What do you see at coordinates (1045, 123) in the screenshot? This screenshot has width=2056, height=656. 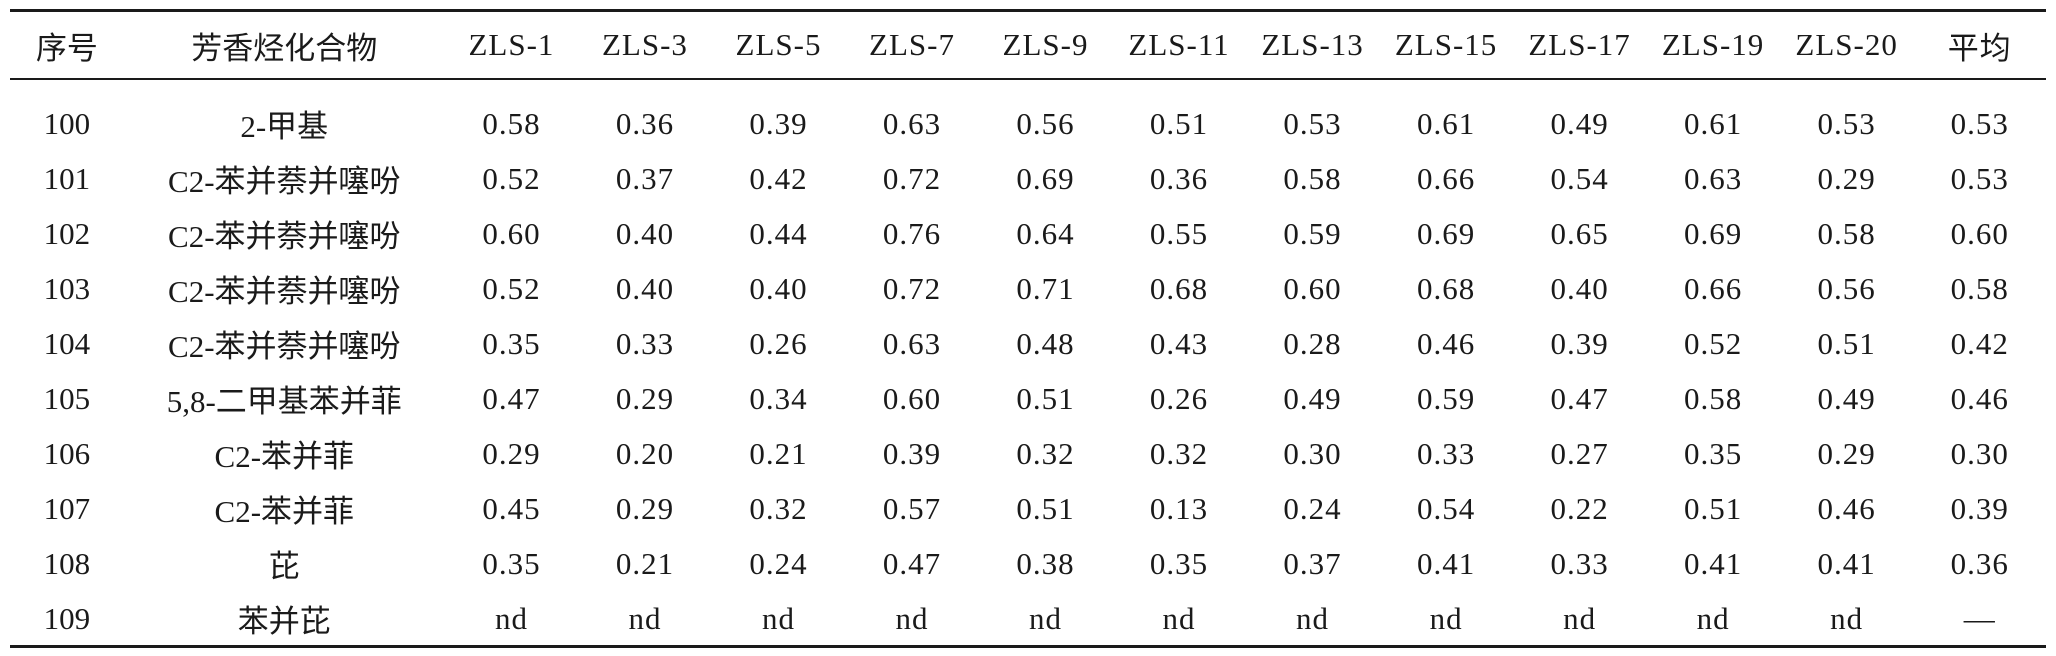 I see `value-cell: 0.56` at bounding box center [1045, 123].